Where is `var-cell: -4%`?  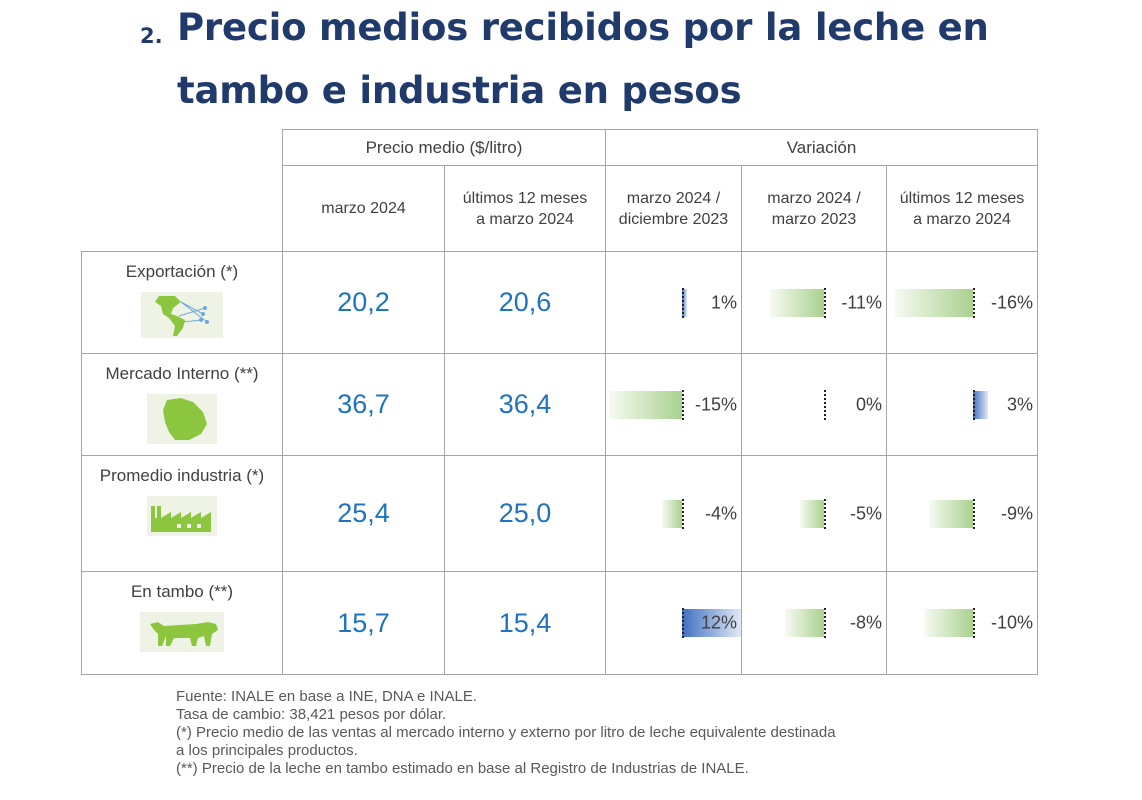
var-cell: -4% is located at coordinates (673, 513).